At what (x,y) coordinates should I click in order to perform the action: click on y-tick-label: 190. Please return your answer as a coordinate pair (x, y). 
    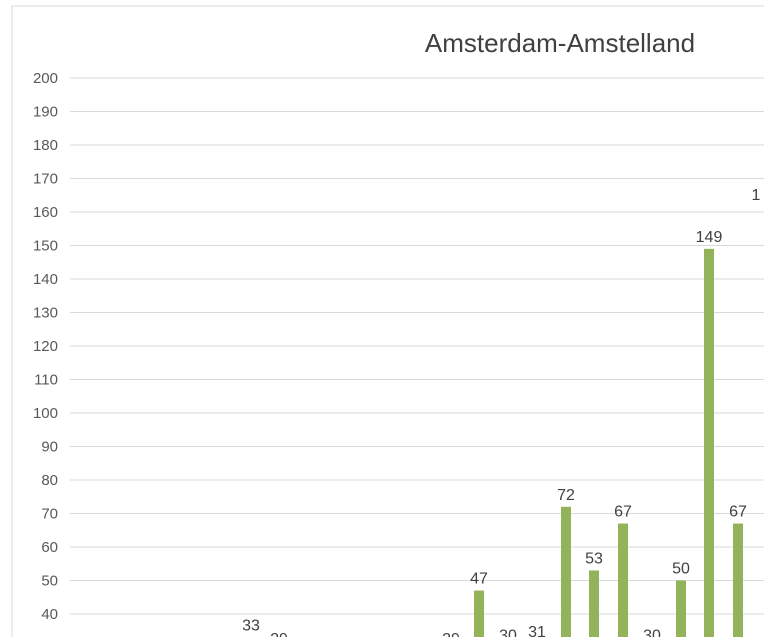
    Looking at the image, I should click on (45, 112).